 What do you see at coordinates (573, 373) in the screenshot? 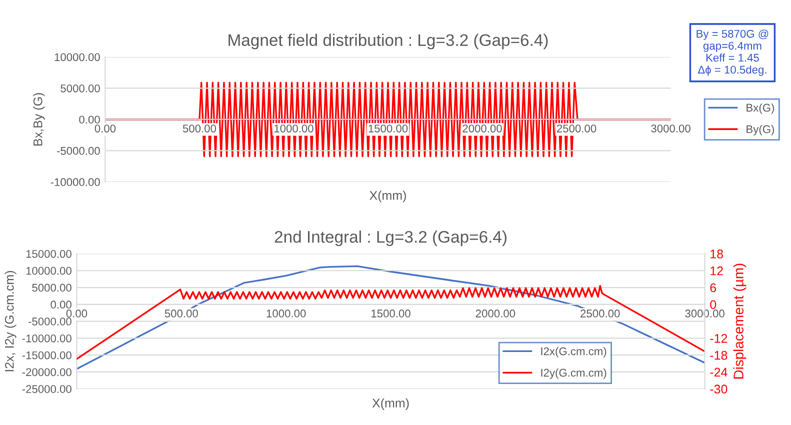
I see `legend-label: I2y(G.cm.cm)` at bounding box center [573, 373].